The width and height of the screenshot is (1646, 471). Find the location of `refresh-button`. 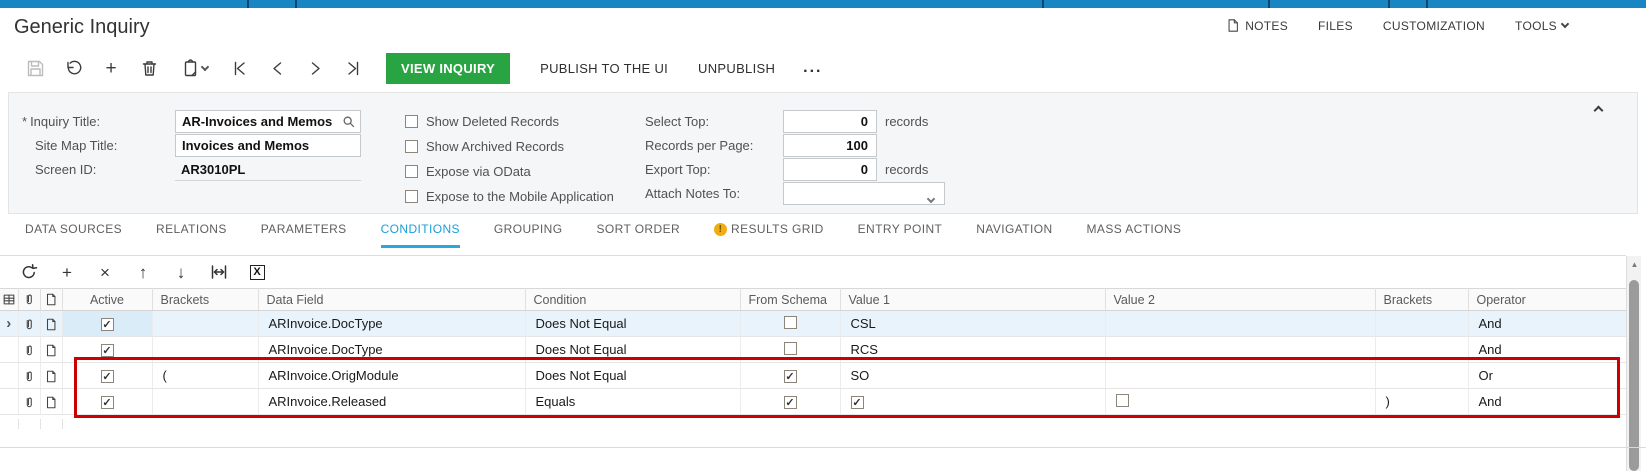

refresh-button is located at coordinates (29, 272).